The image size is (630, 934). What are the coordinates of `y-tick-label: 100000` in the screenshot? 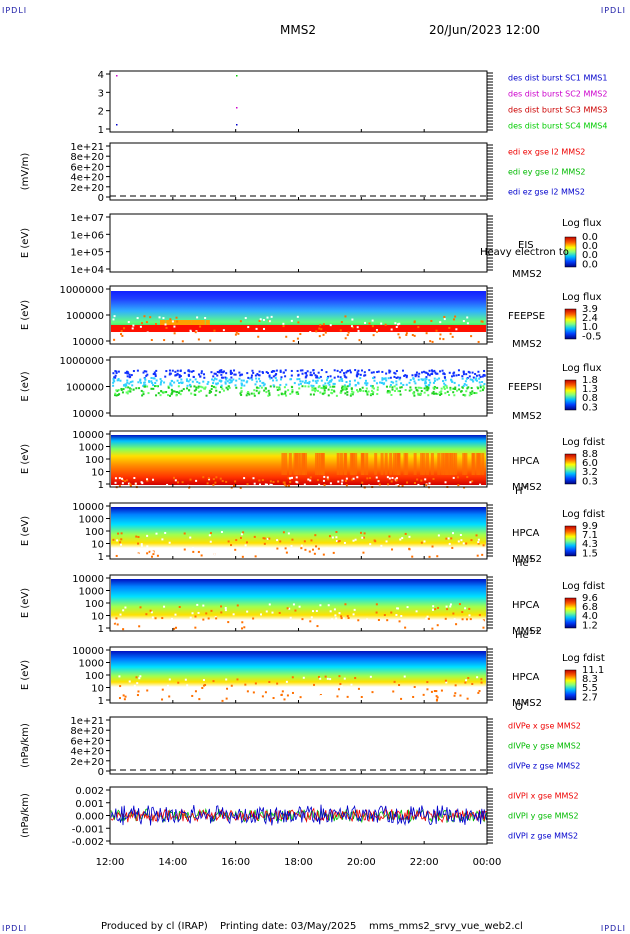 It's located at (85, 316).